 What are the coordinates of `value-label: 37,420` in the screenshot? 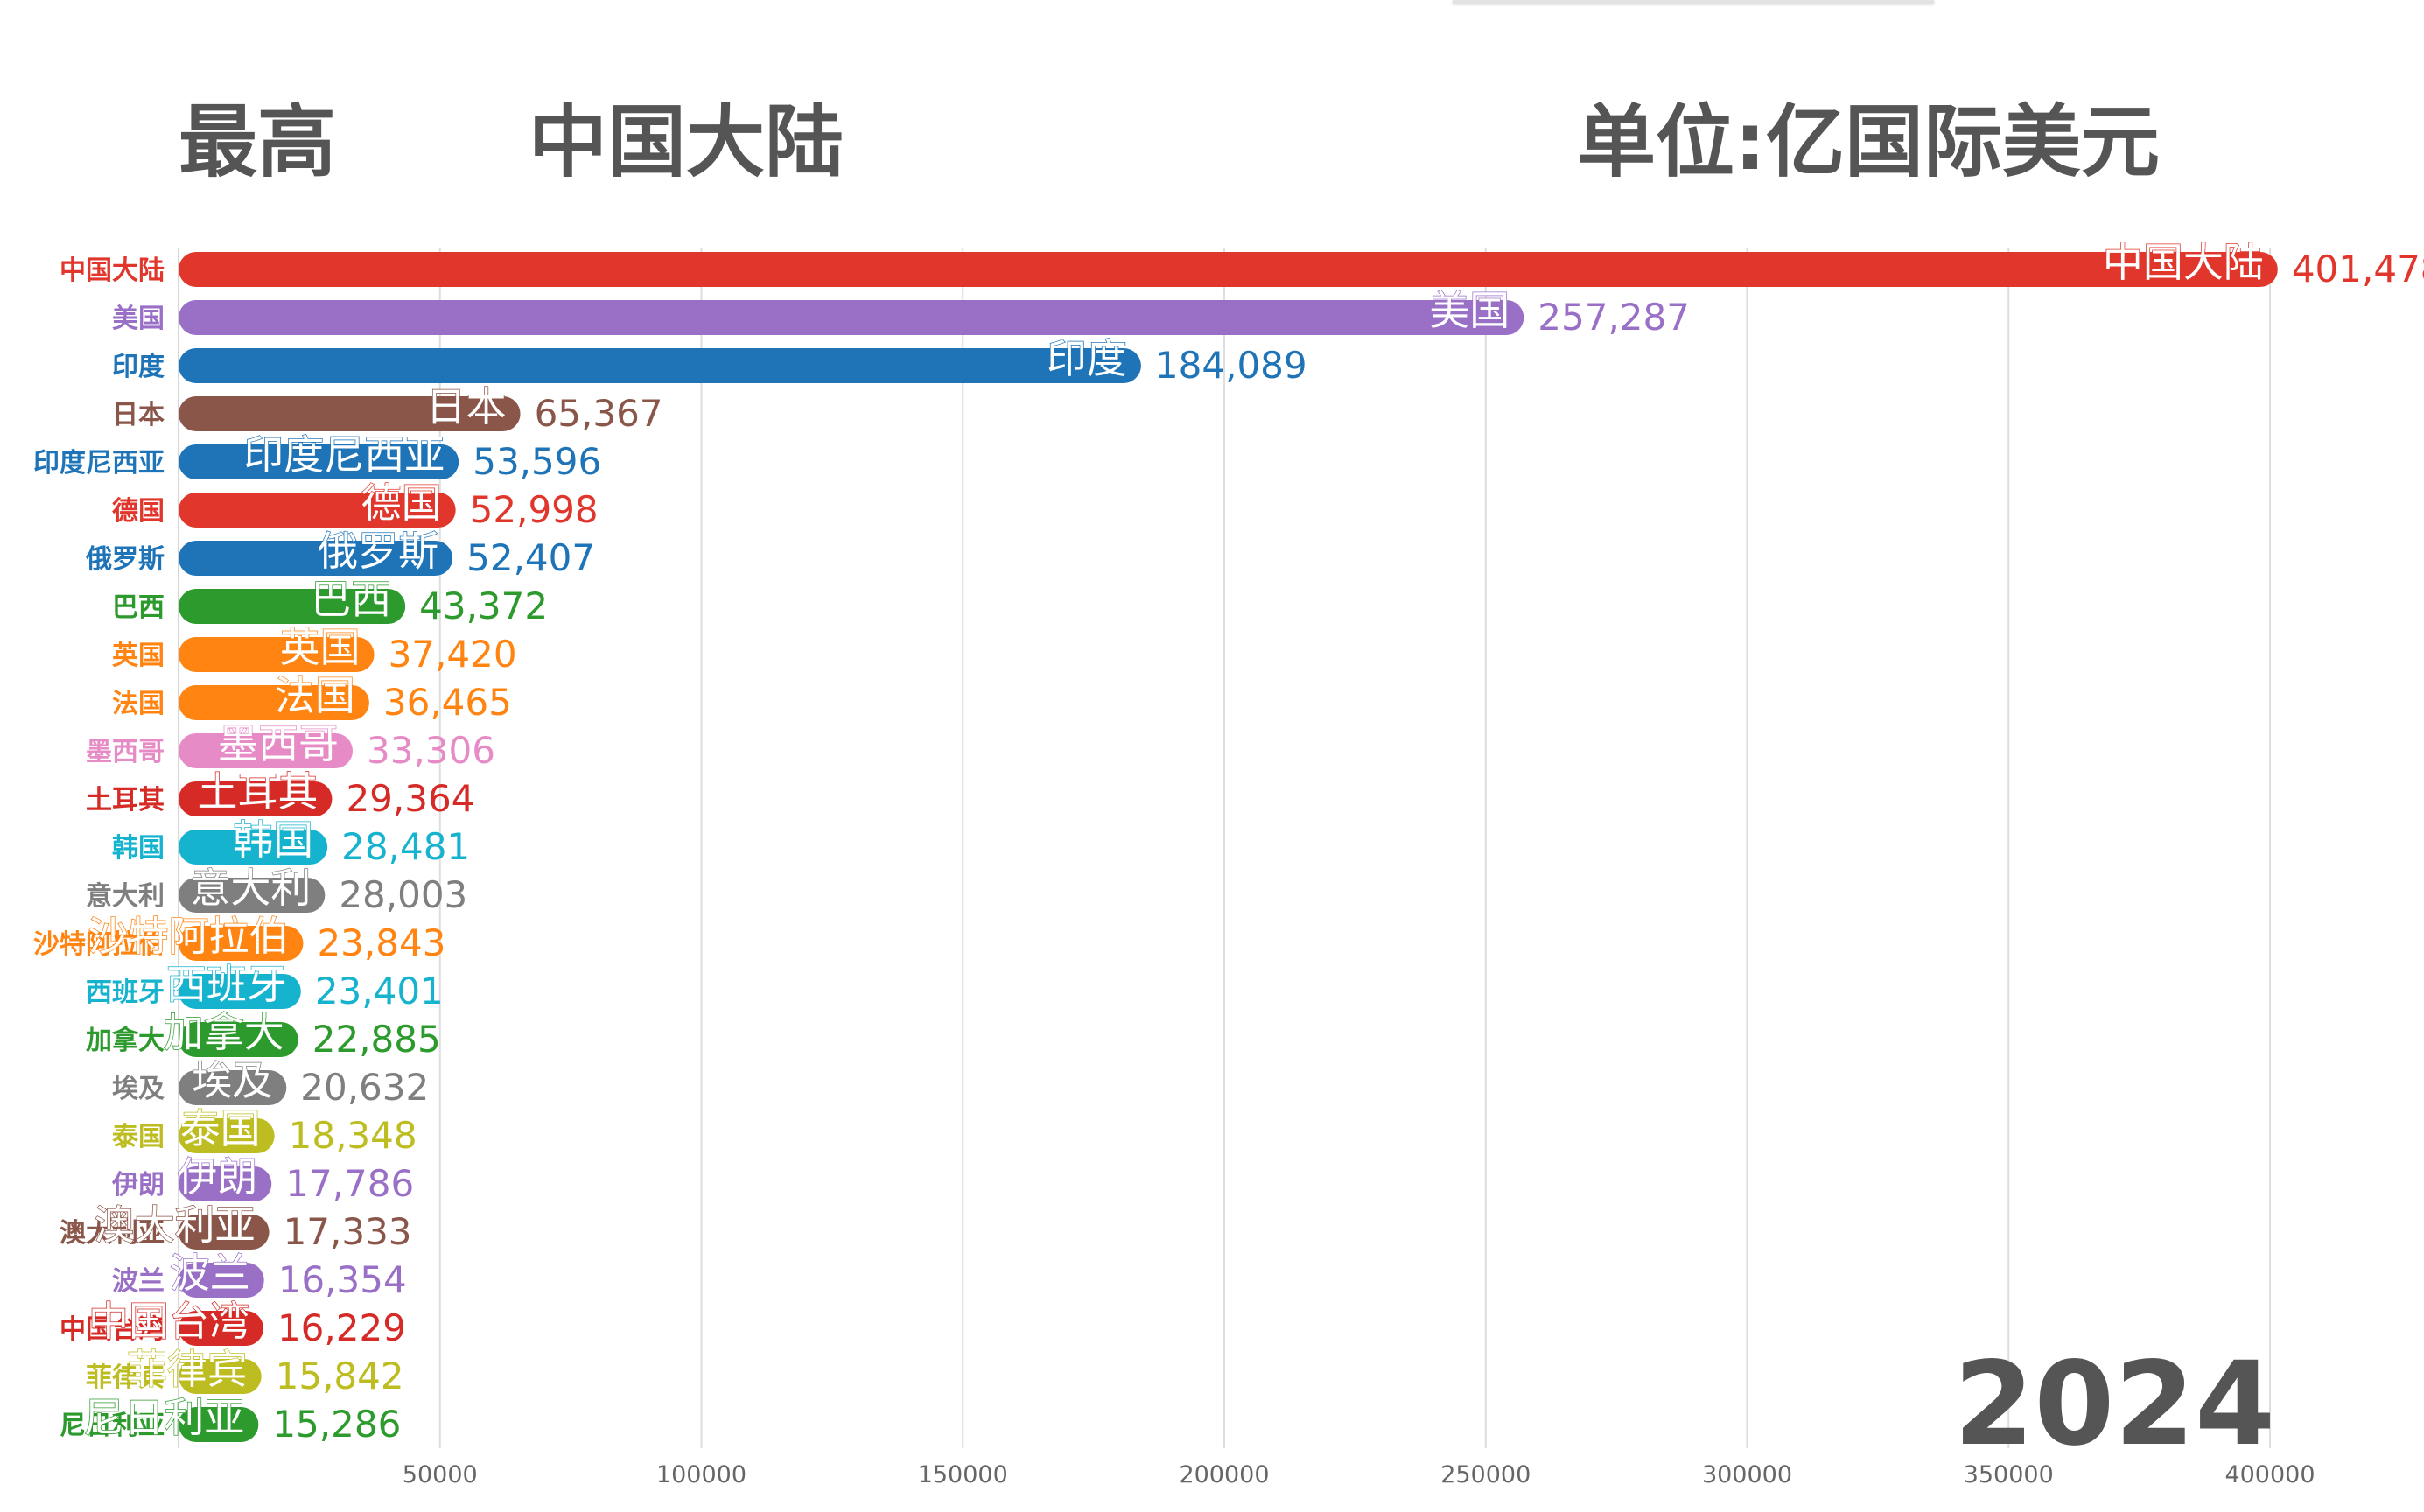 It's located at (453, 654).